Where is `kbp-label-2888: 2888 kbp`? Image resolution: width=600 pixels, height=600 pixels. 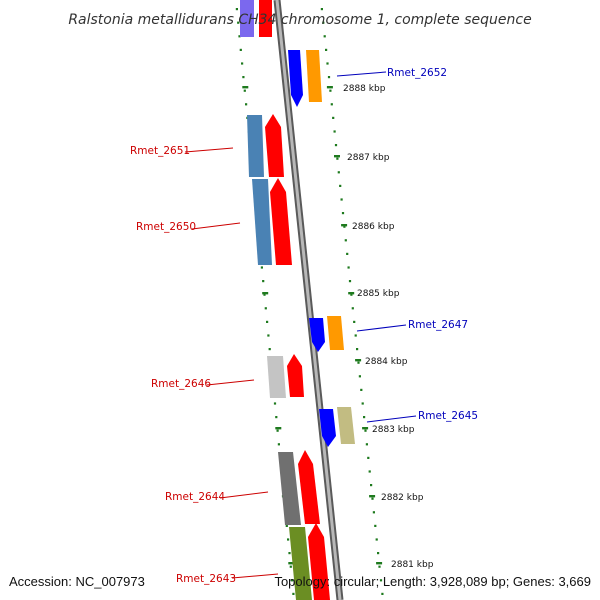
kbp-label-2888: 2888 kbp is located at coordinates (364, 89).